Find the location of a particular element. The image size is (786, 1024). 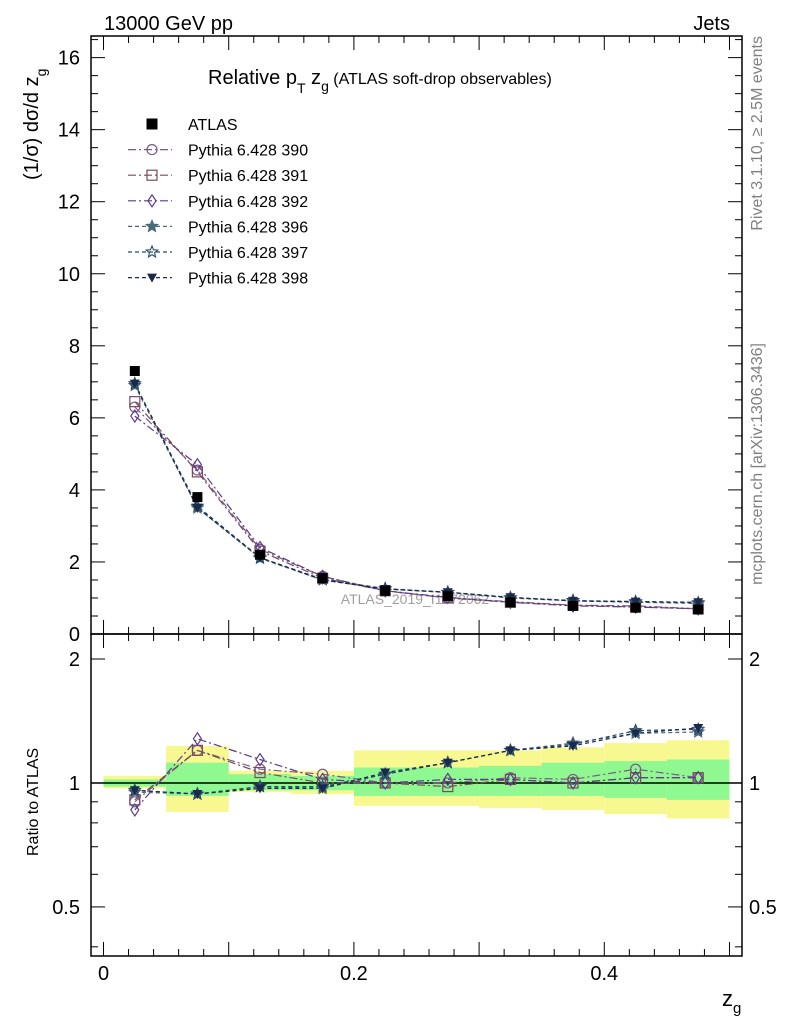

series-line-main-p391 is located at coordinates (416, 505).